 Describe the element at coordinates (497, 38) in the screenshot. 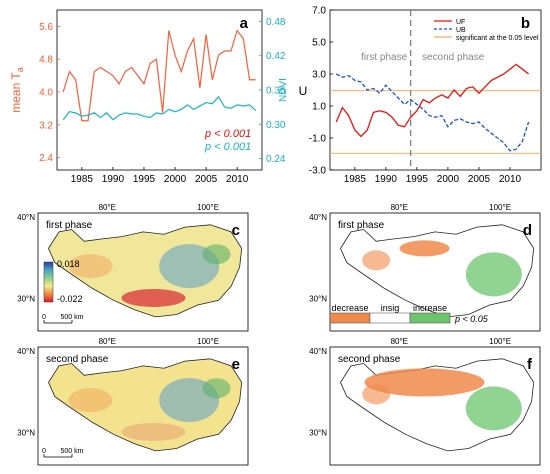

I see `legend-sig-label: significant at the 0.05 level` at that location.